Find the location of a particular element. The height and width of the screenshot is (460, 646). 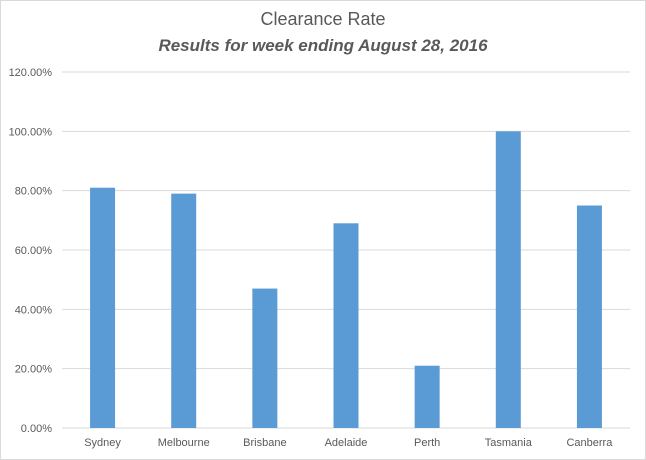

x-tick-label: Sydney is located at coordinates (102, 443).